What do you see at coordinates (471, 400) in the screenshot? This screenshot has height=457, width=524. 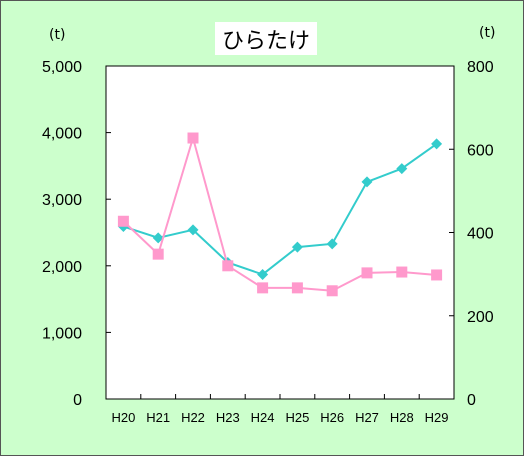 I see `right-tick-label: 0` at bounding box center [471, 400].